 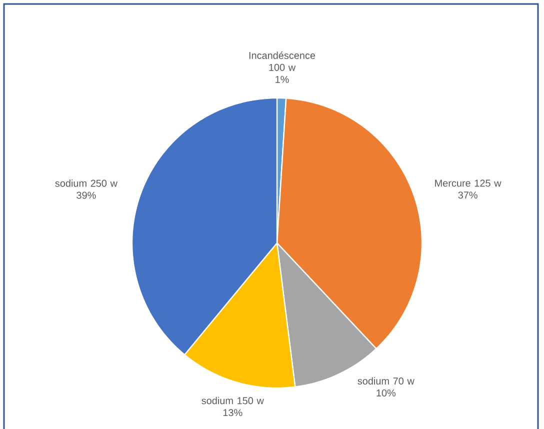 What do you see at coordinates (233, 400) in the screenshot?
I see `slice-label: sodium 150 w` at bounding box center [233, 400].